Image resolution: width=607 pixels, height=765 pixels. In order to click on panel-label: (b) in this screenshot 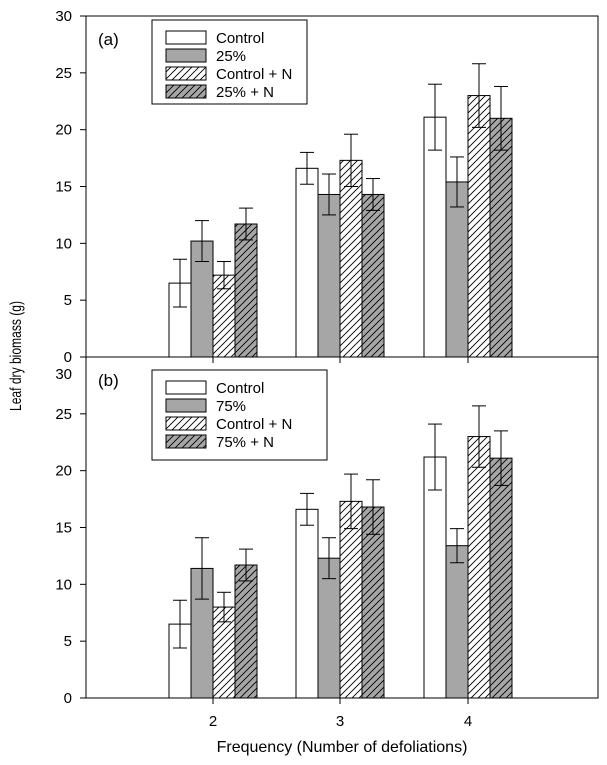, I will do `click(108, 380)`.